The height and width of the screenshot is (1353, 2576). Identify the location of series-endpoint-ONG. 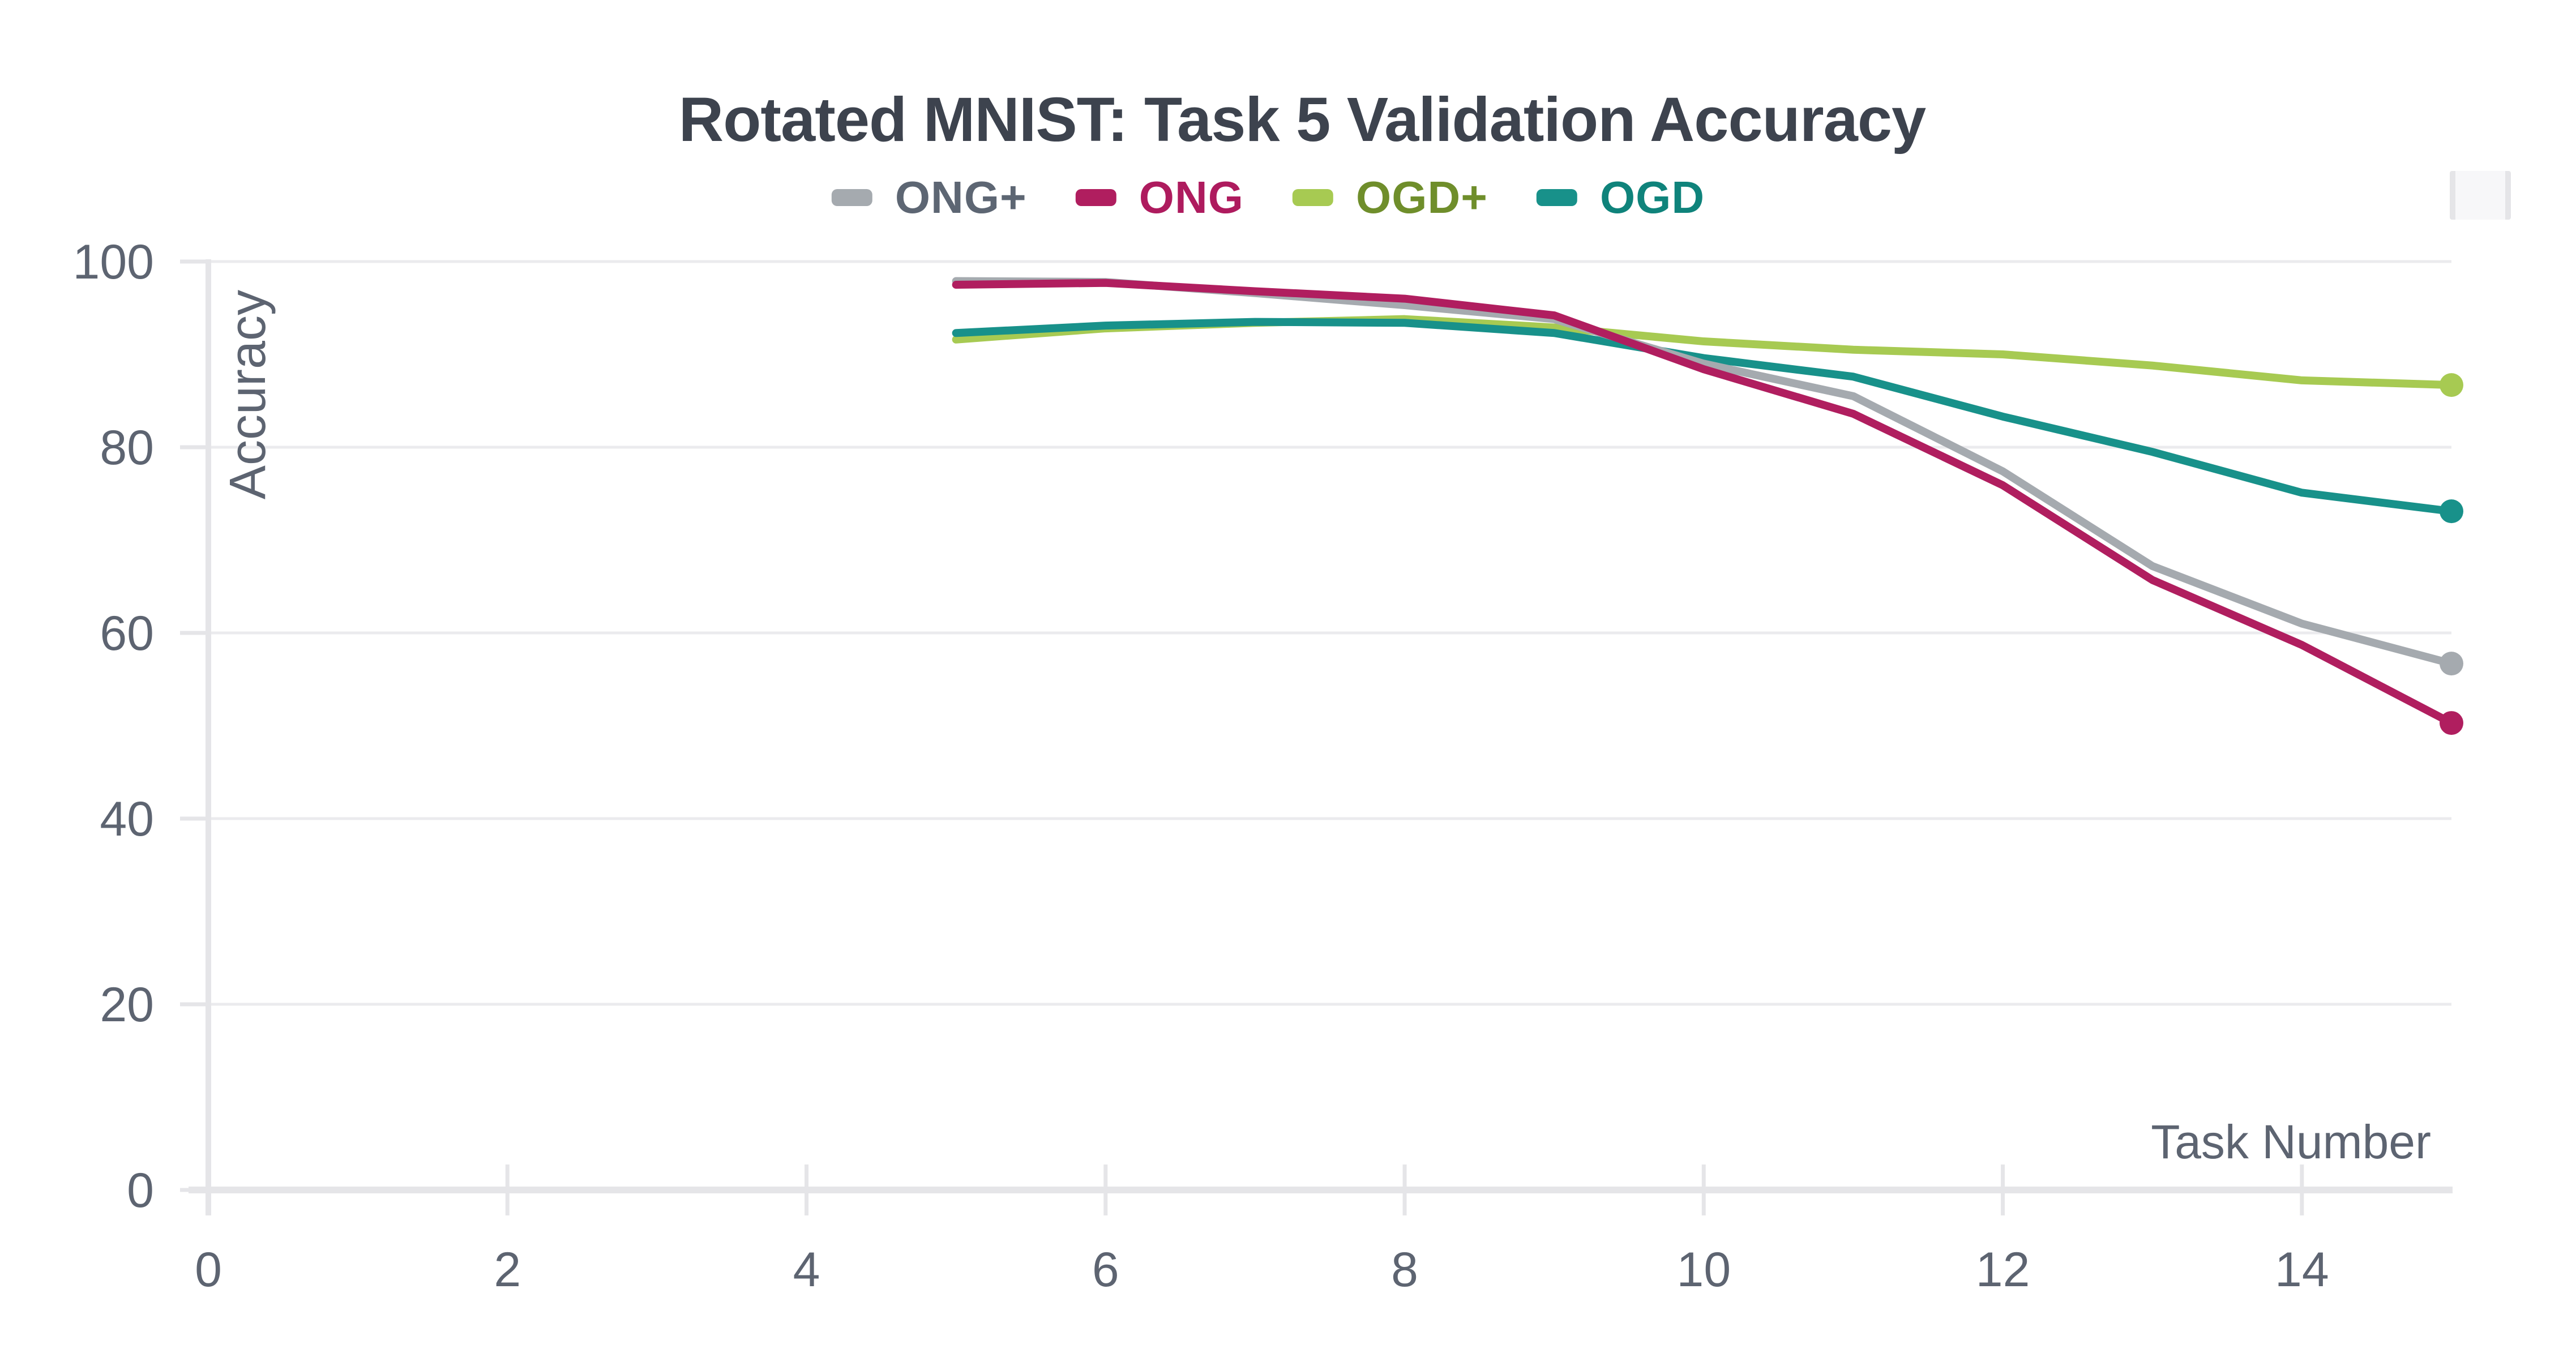
(2451, 723).